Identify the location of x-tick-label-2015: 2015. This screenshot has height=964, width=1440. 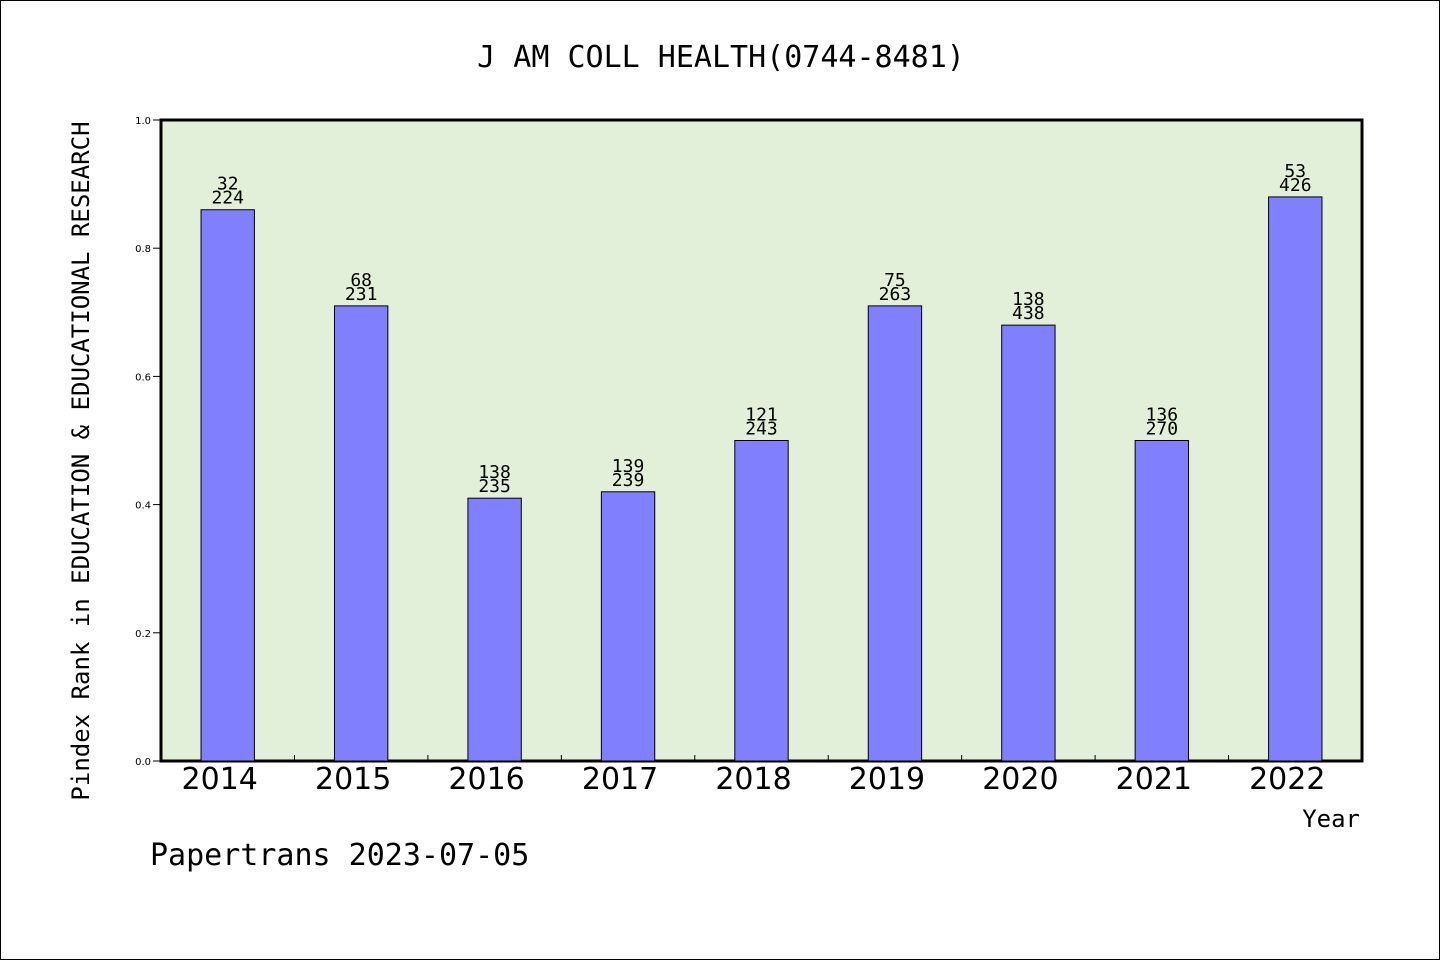
(353, 779).